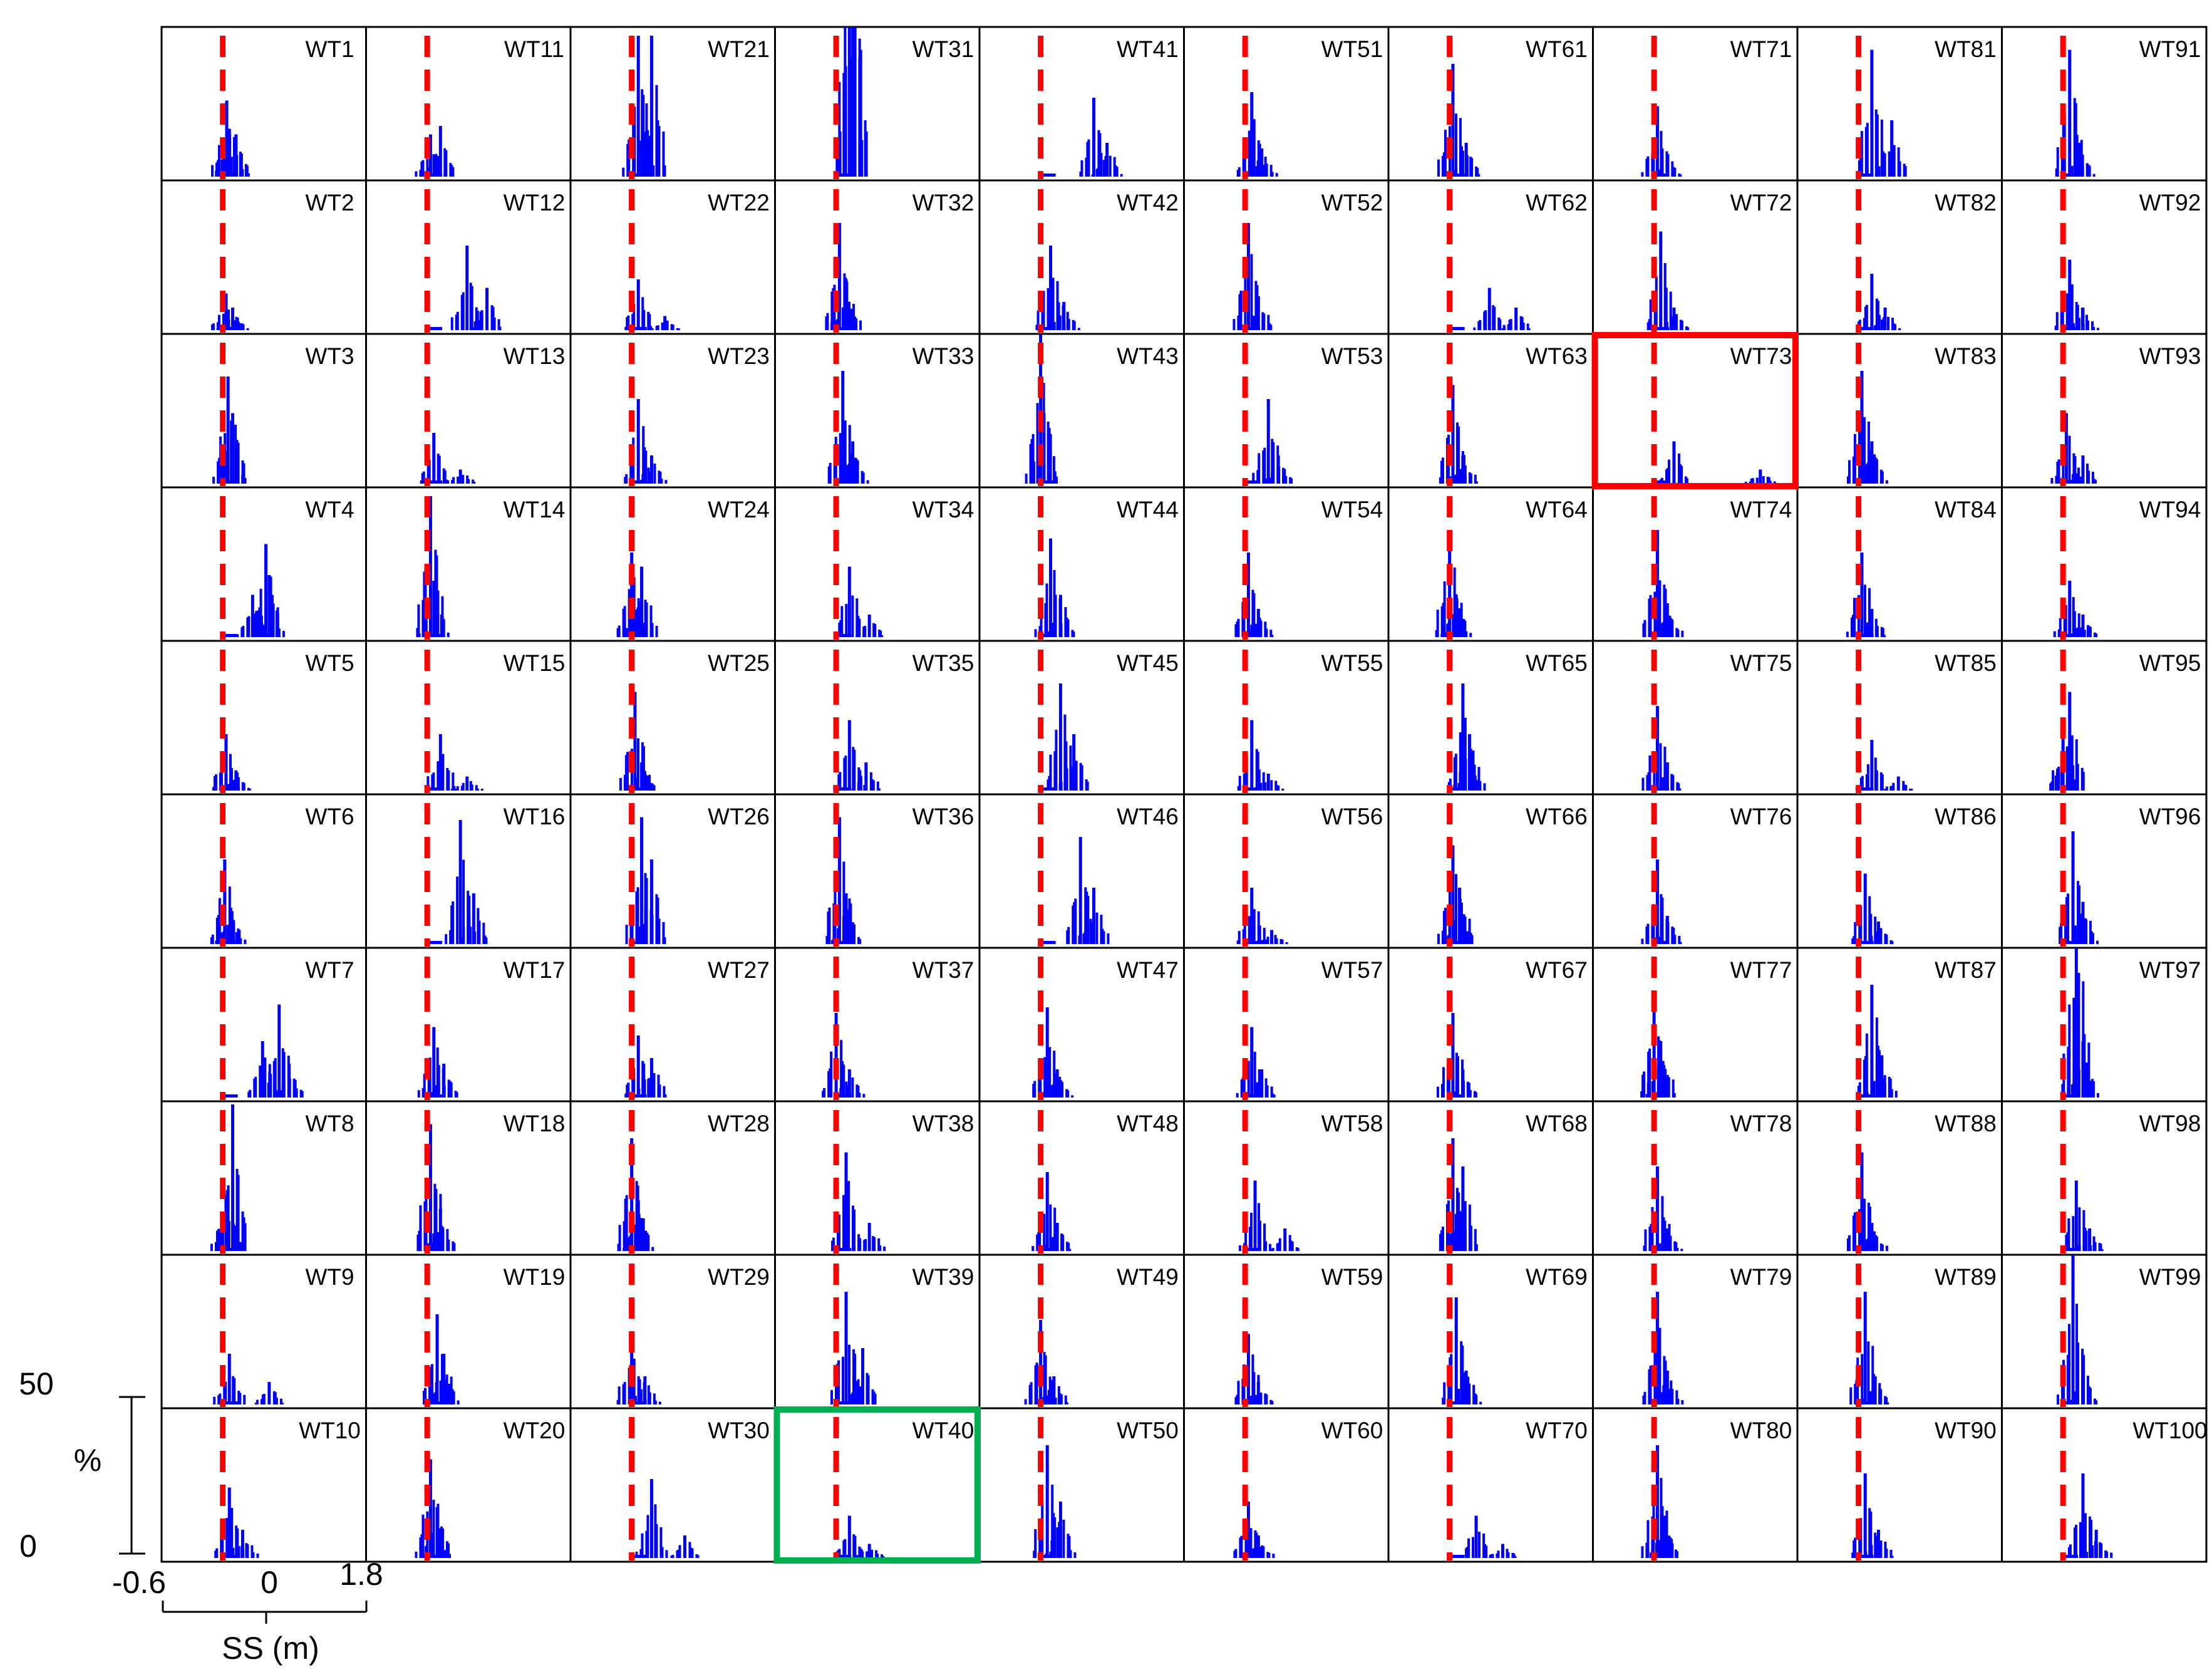 The width and height of the screenshot is (2212, 1677). Describe the element at coordinates (2104, 1485) in the screenshot. I see `panel-wt100: WT100` at that location.